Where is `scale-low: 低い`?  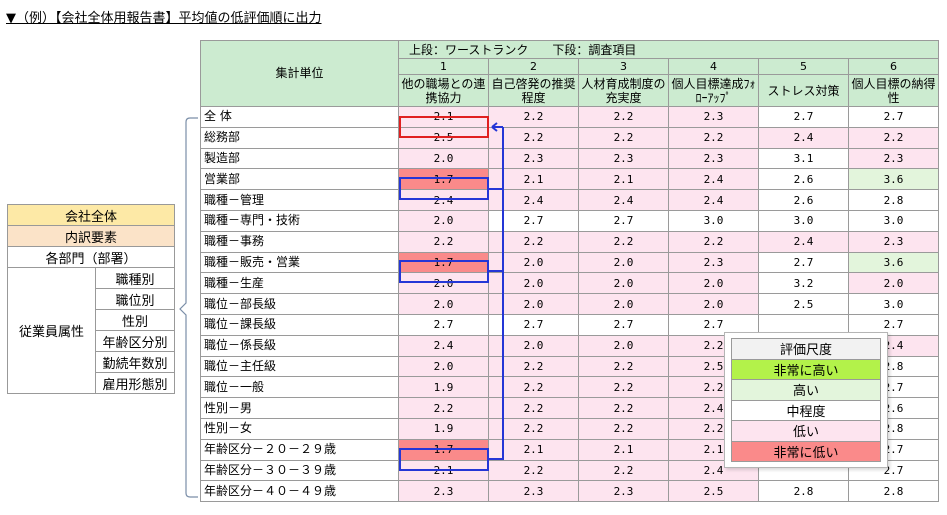 scale-low: 低い is located at coordinates (806, 431).